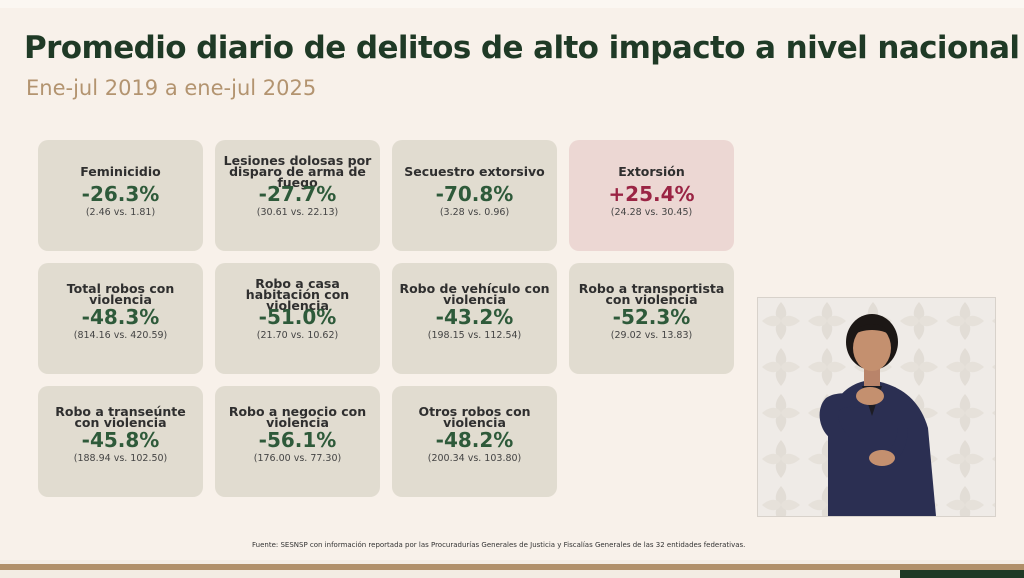 The width and height of the screenshot is (1024, 578). I want to click on card-value: -70.8%, so click(474, 194).